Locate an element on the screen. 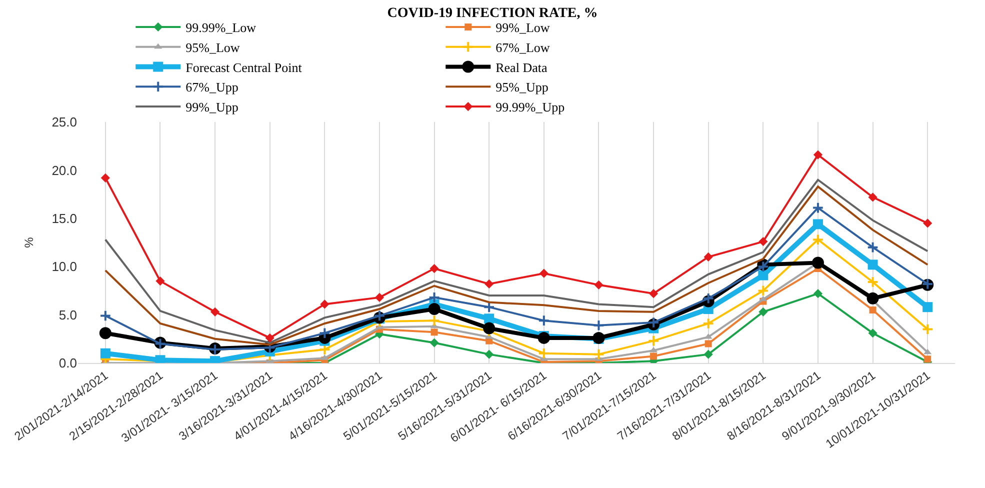  y-tick-label: 20.0 is located at coordinates (64, 170).